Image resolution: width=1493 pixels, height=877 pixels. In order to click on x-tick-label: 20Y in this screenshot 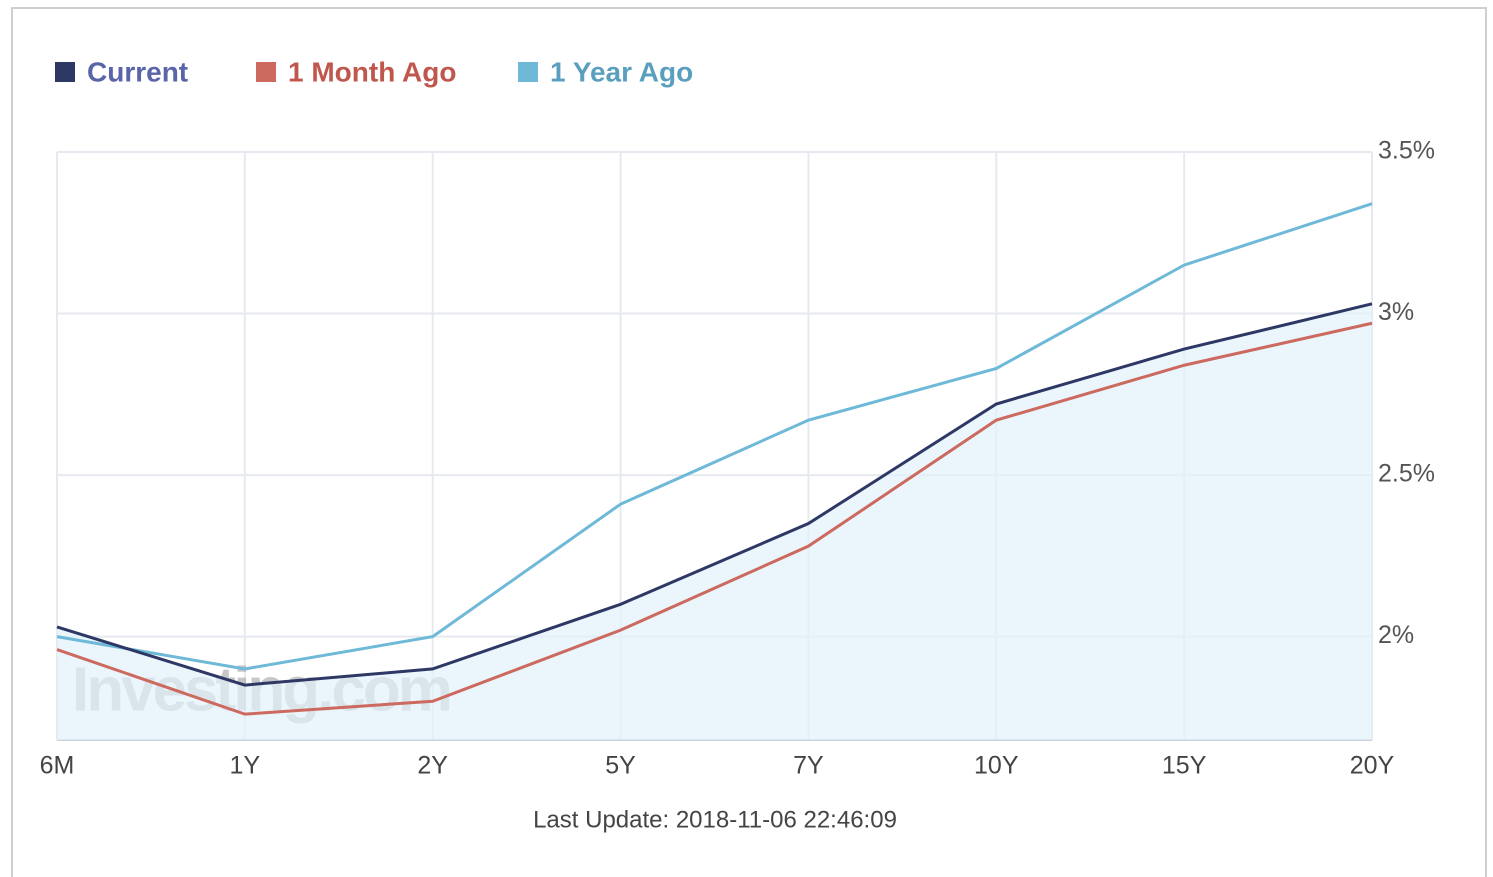, I will do `click(1372, 766)`.